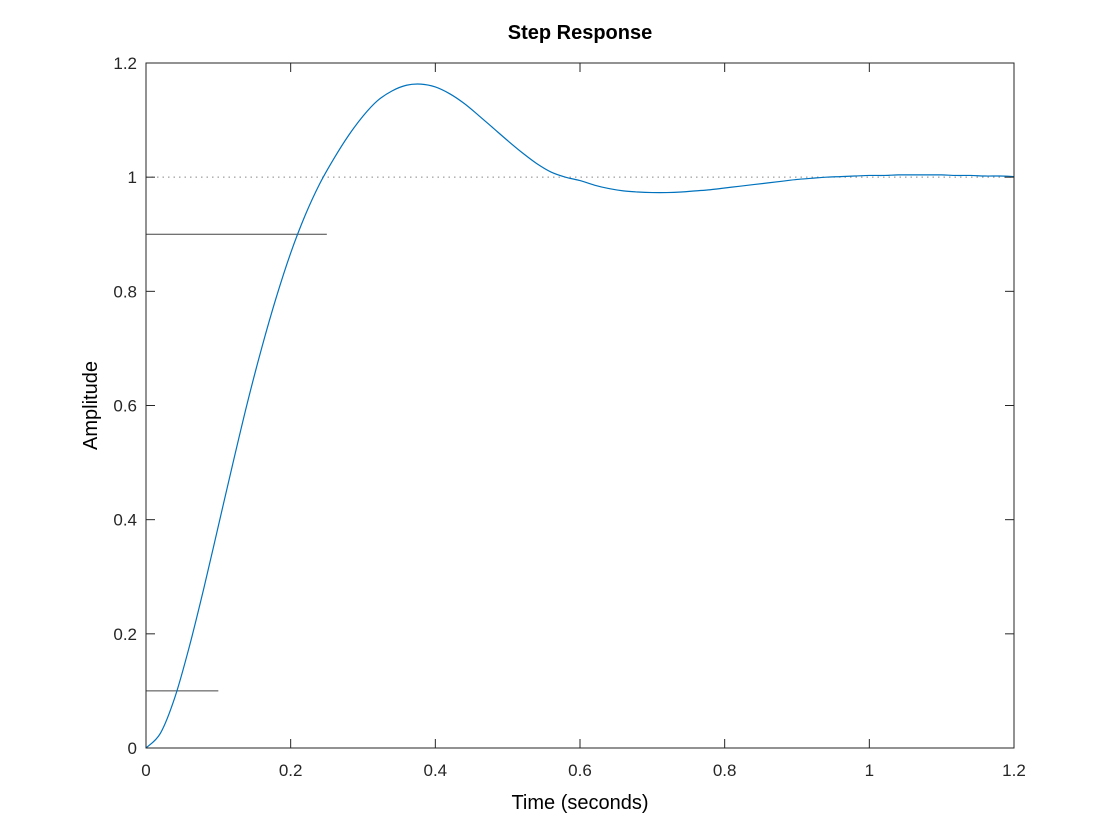  I want to click on y-tick-label: 1, so click(132, 177).